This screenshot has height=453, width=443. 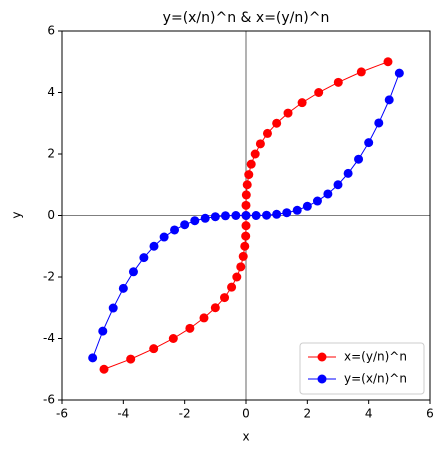 What do you see at coordinates (185, 414) in the screenshot?
I see `x-tick-label: -2` at bounding box center [185, 414].